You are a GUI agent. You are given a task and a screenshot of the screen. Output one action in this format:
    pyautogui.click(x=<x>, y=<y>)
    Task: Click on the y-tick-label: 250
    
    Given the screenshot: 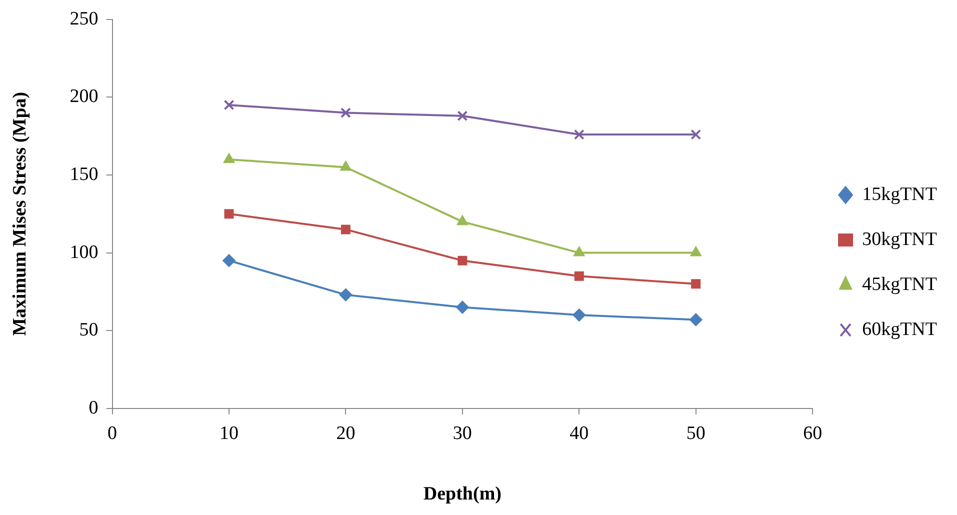 What is the action you would take?
    pyautogui.click(x=84, y=19)
    